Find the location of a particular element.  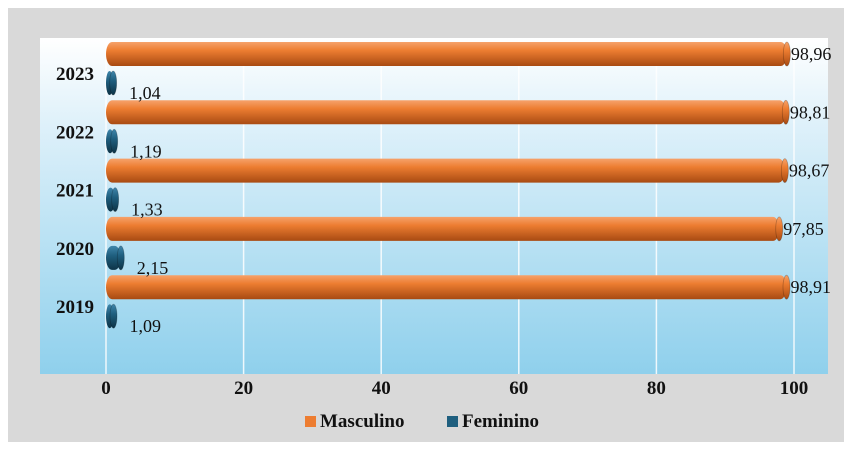

legend-label-masculino: Masculino is located at coordinates (362, 421).